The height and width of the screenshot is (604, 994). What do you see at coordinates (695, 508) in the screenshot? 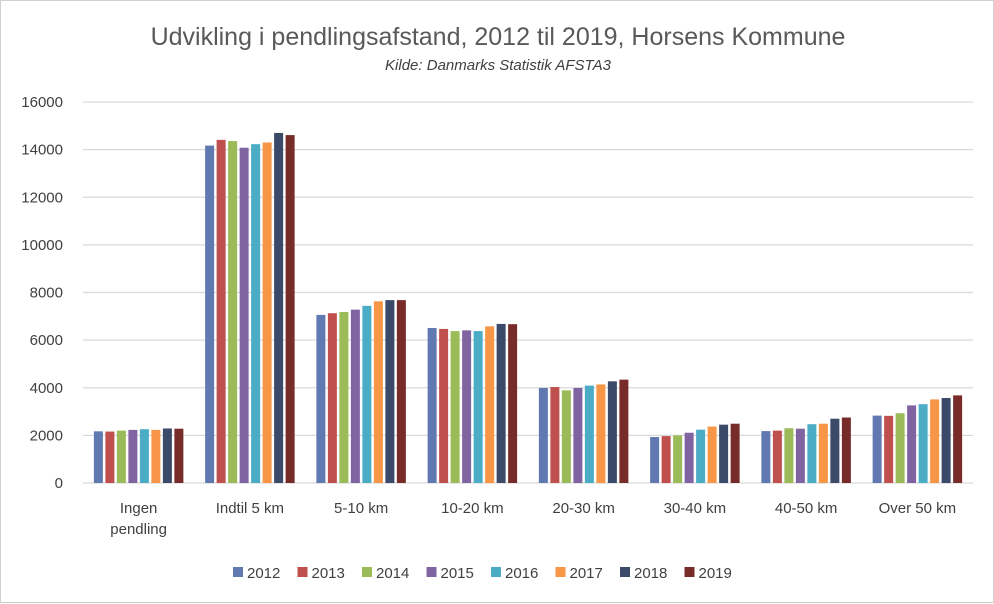
I see `x-tick-label: 30-40 km` at bounding box center [695, 508].